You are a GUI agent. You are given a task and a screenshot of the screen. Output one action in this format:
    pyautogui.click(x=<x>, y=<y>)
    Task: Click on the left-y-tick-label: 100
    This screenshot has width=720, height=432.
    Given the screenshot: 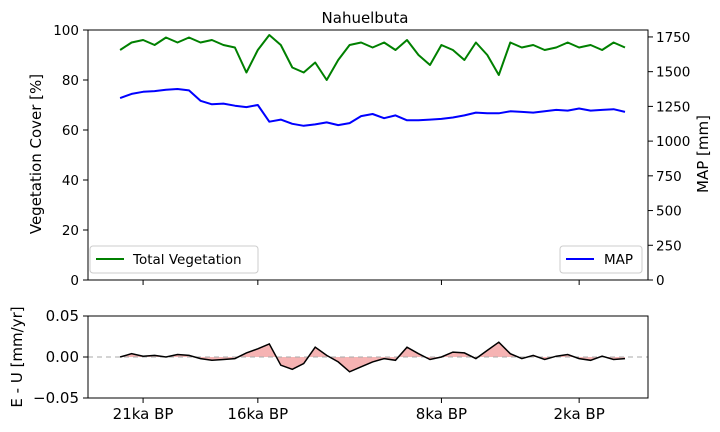 What is the action you would take?
    pyautogui.click(x=66, y=31)
    